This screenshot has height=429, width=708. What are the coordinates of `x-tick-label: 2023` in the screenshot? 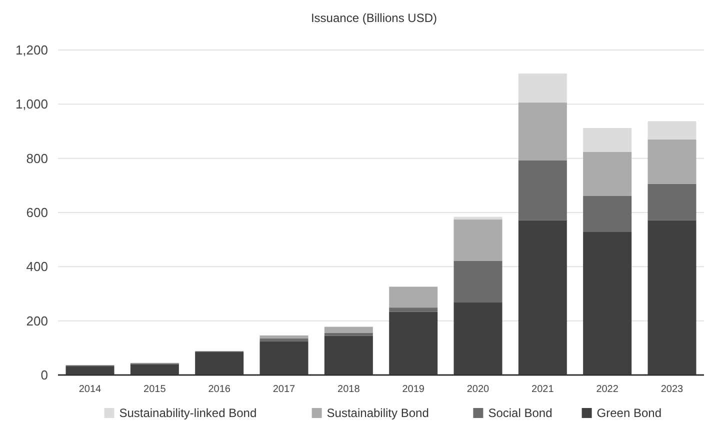 It's located at (672, 389).